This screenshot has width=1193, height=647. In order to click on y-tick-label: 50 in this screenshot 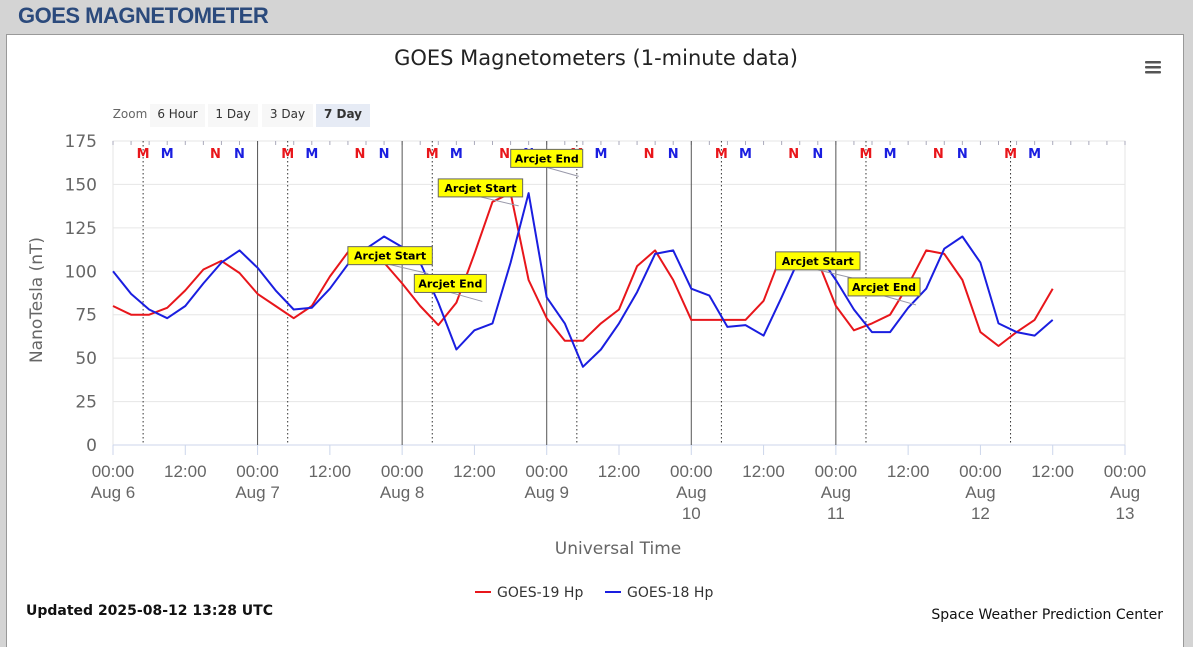, I will do `click(86, 359)`.